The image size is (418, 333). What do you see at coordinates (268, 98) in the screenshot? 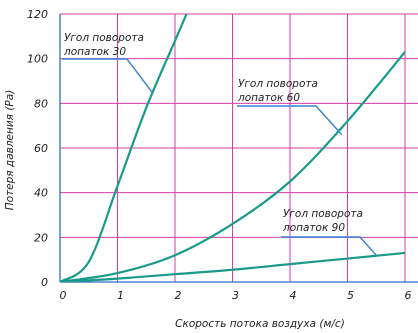
I see `annotation-label-line2: лопаток 60` at bounding box center [268, 98].